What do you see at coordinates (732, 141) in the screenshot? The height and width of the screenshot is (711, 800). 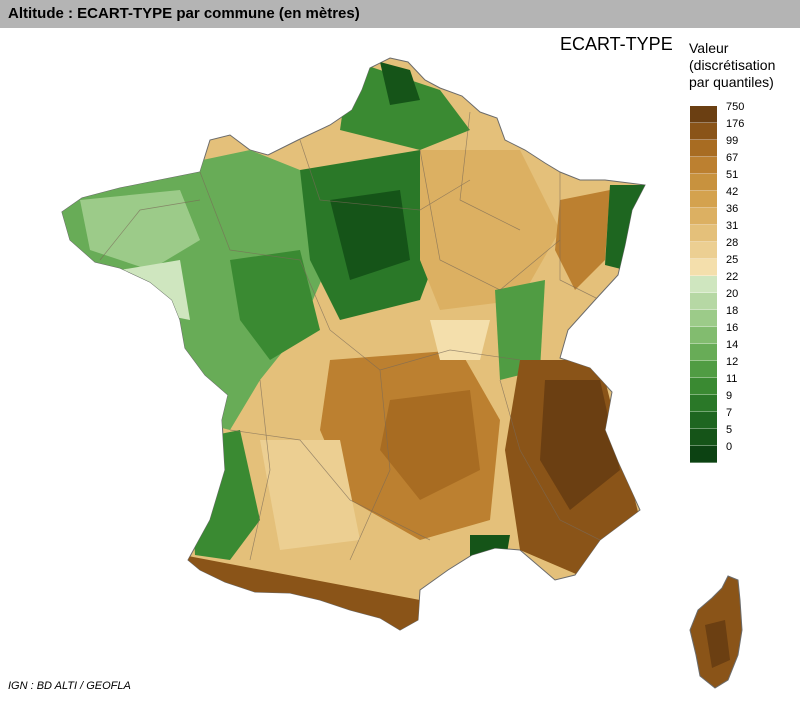 I see `legend-label: 99` at bounding box center [732, 141].